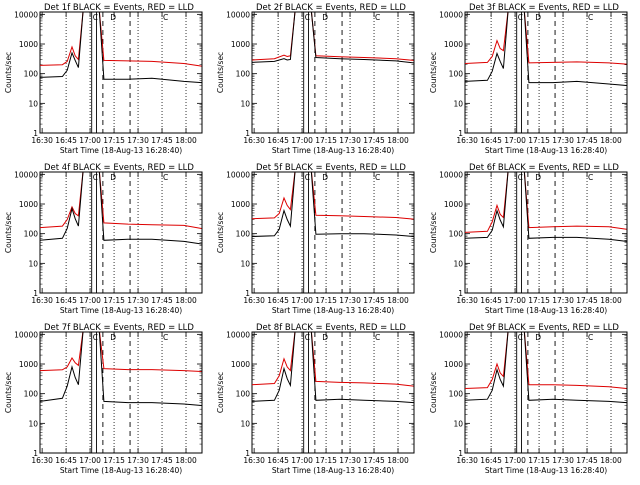 The height and width of the screenshot is (485, 640). Describe the element at coordinates (331, 8) in the screenshot. I see `panel-title: Det 2f BLACK = Events, RED = LLD` at that location.